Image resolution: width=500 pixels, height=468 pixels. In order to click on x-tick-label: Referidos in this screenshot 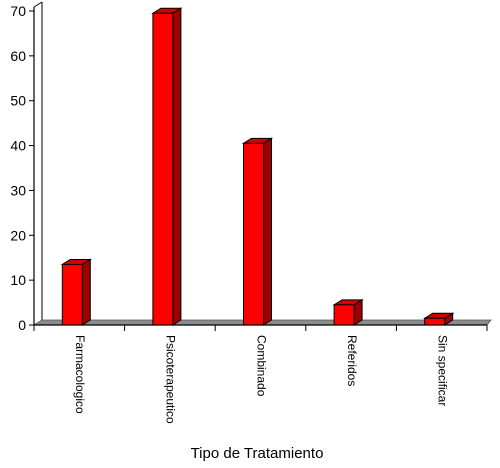, I will do `click(352, 360)`.